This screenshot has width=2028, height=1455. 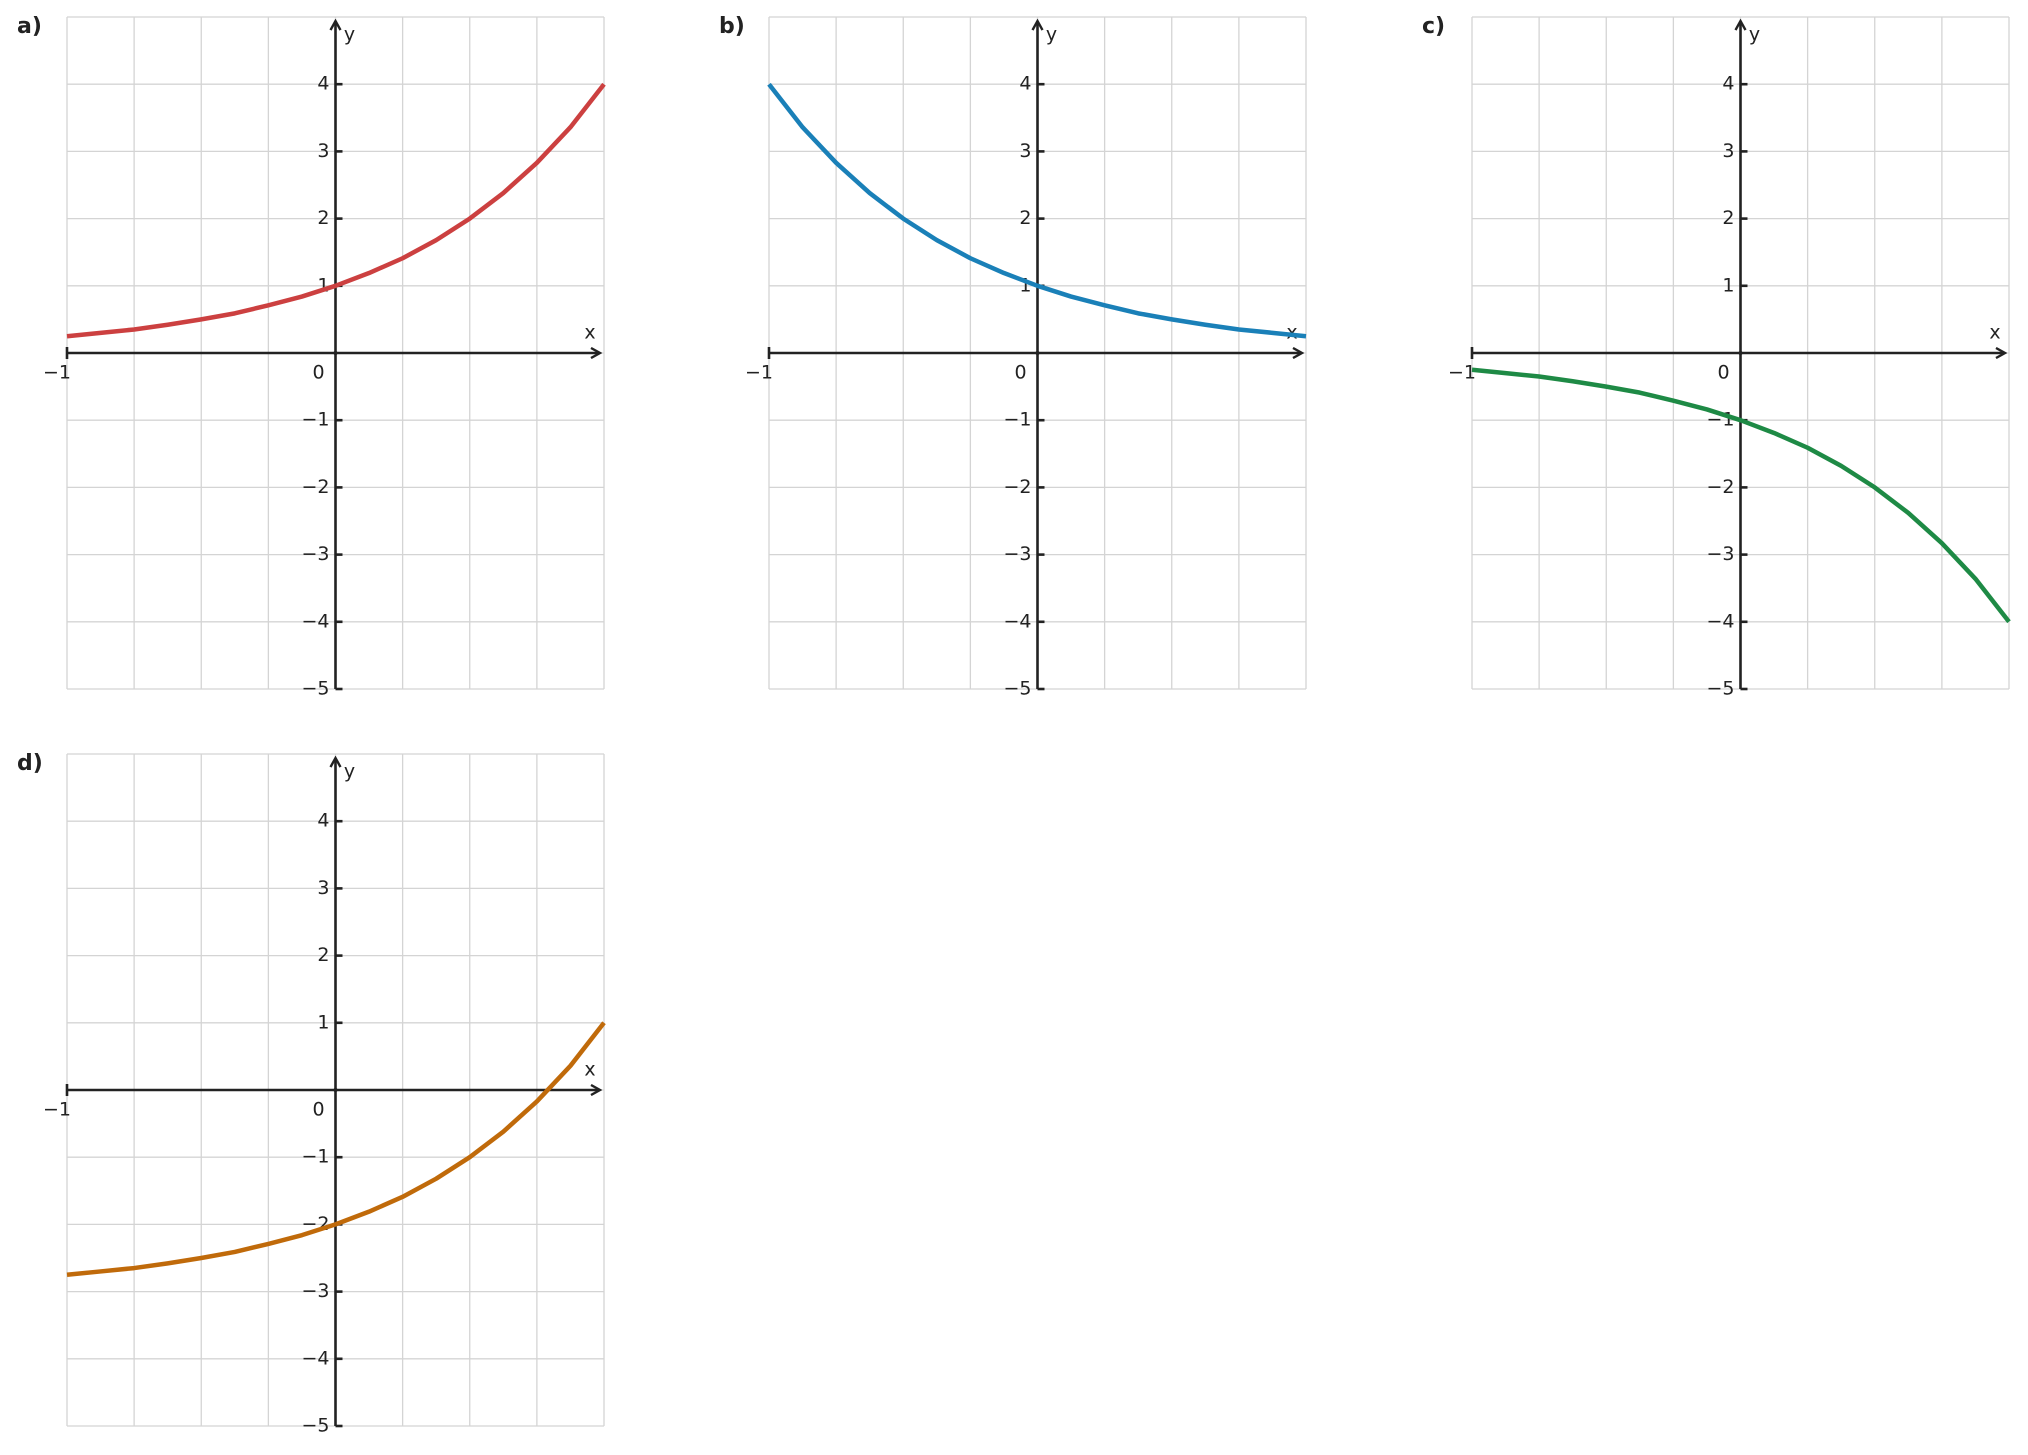 I want to click on panel-label: a), so click(x=29, y=26).